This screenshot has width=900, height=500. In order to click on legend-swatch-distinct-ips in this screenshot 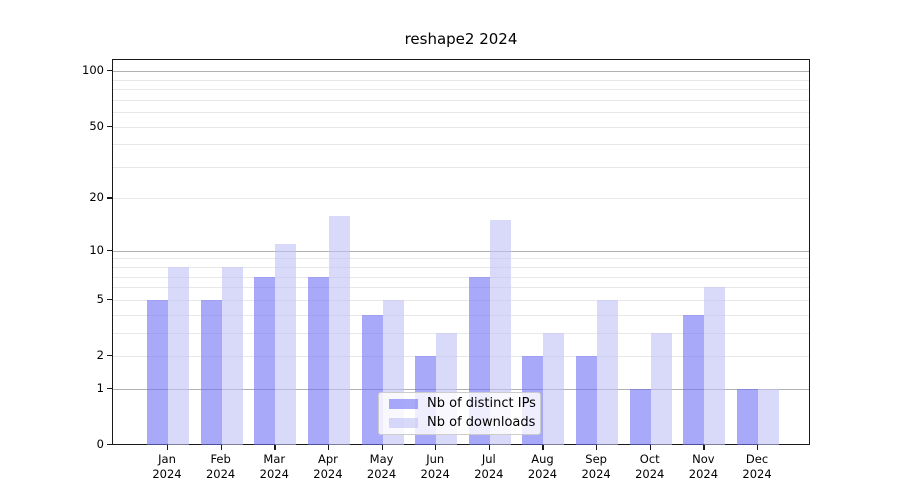, I will do `click(403, 404)`.